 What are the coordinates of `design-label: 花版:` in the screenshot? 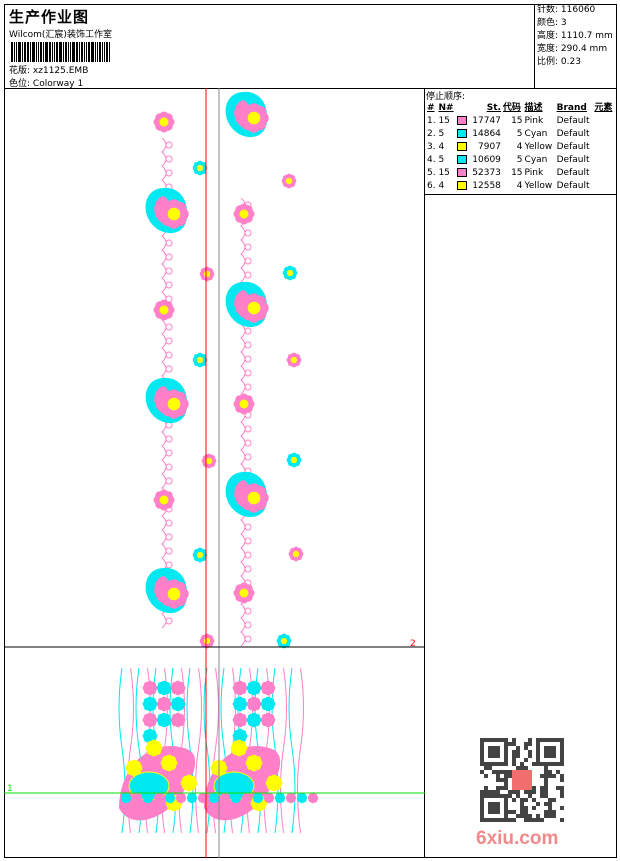 It's located at (20, 71).